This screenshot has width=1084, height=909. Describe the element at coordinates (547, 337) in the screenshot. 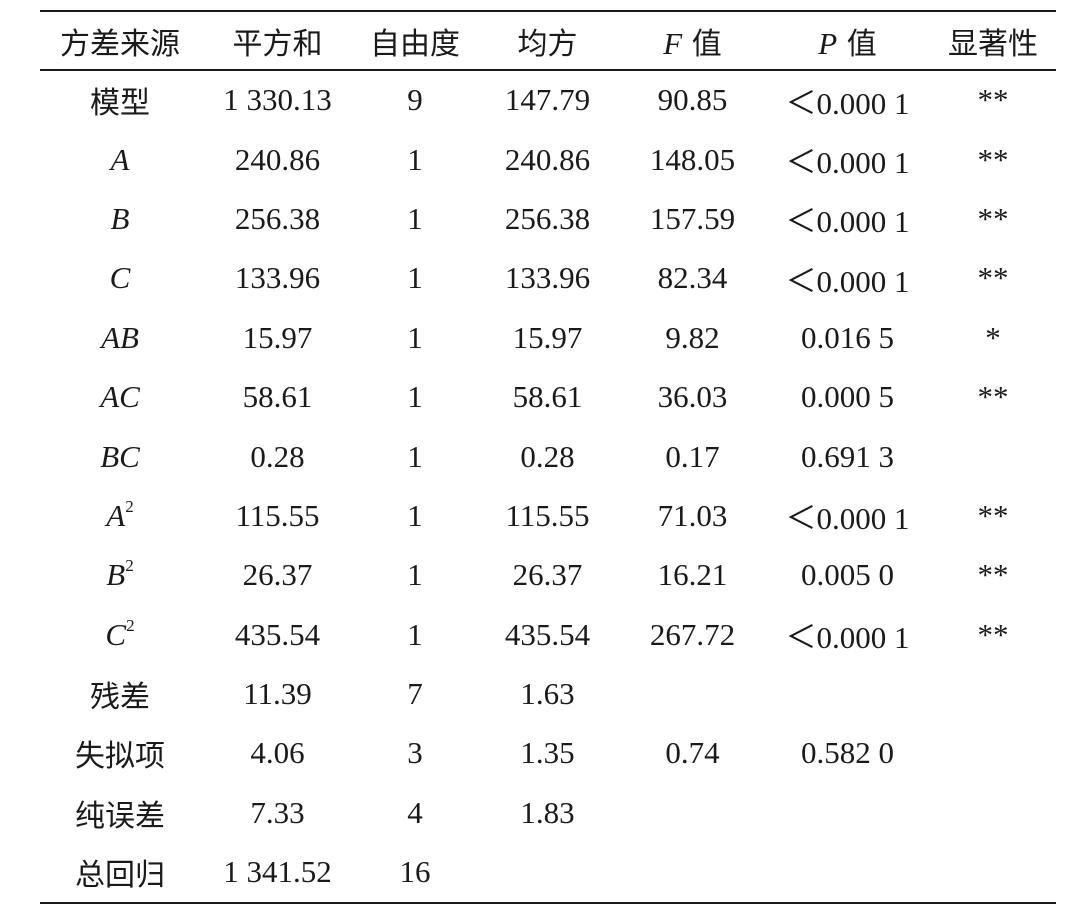

I see `cell-mean-square: 15.97` at that location.